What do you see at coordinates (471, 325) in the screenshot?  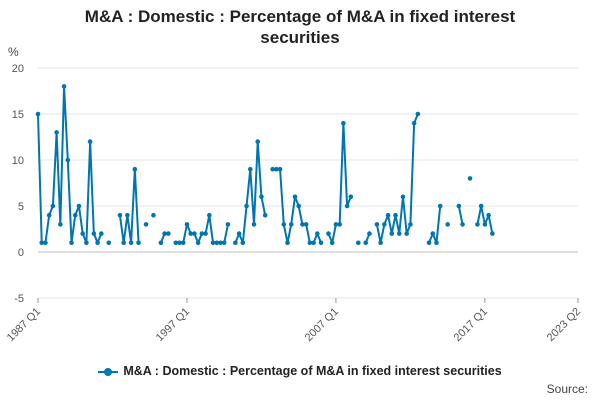 I see `x-tick-label: 2017 Q1` at bounding box center [471, 325].